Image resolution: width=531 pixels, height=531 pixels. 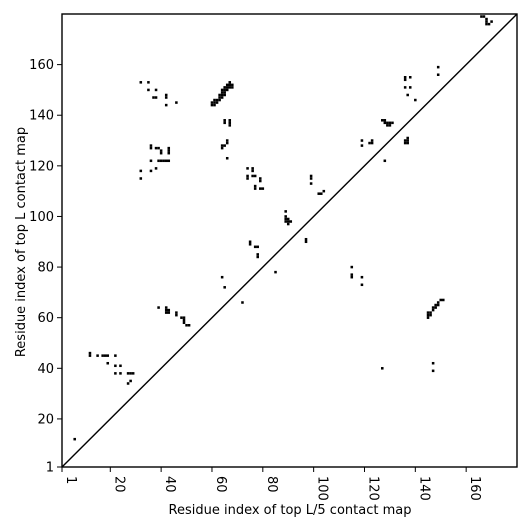 What do you see at coordinates (220, 484) in the screenshot?
I see `x-tick-label: 60` at bounding box center [220, 484].